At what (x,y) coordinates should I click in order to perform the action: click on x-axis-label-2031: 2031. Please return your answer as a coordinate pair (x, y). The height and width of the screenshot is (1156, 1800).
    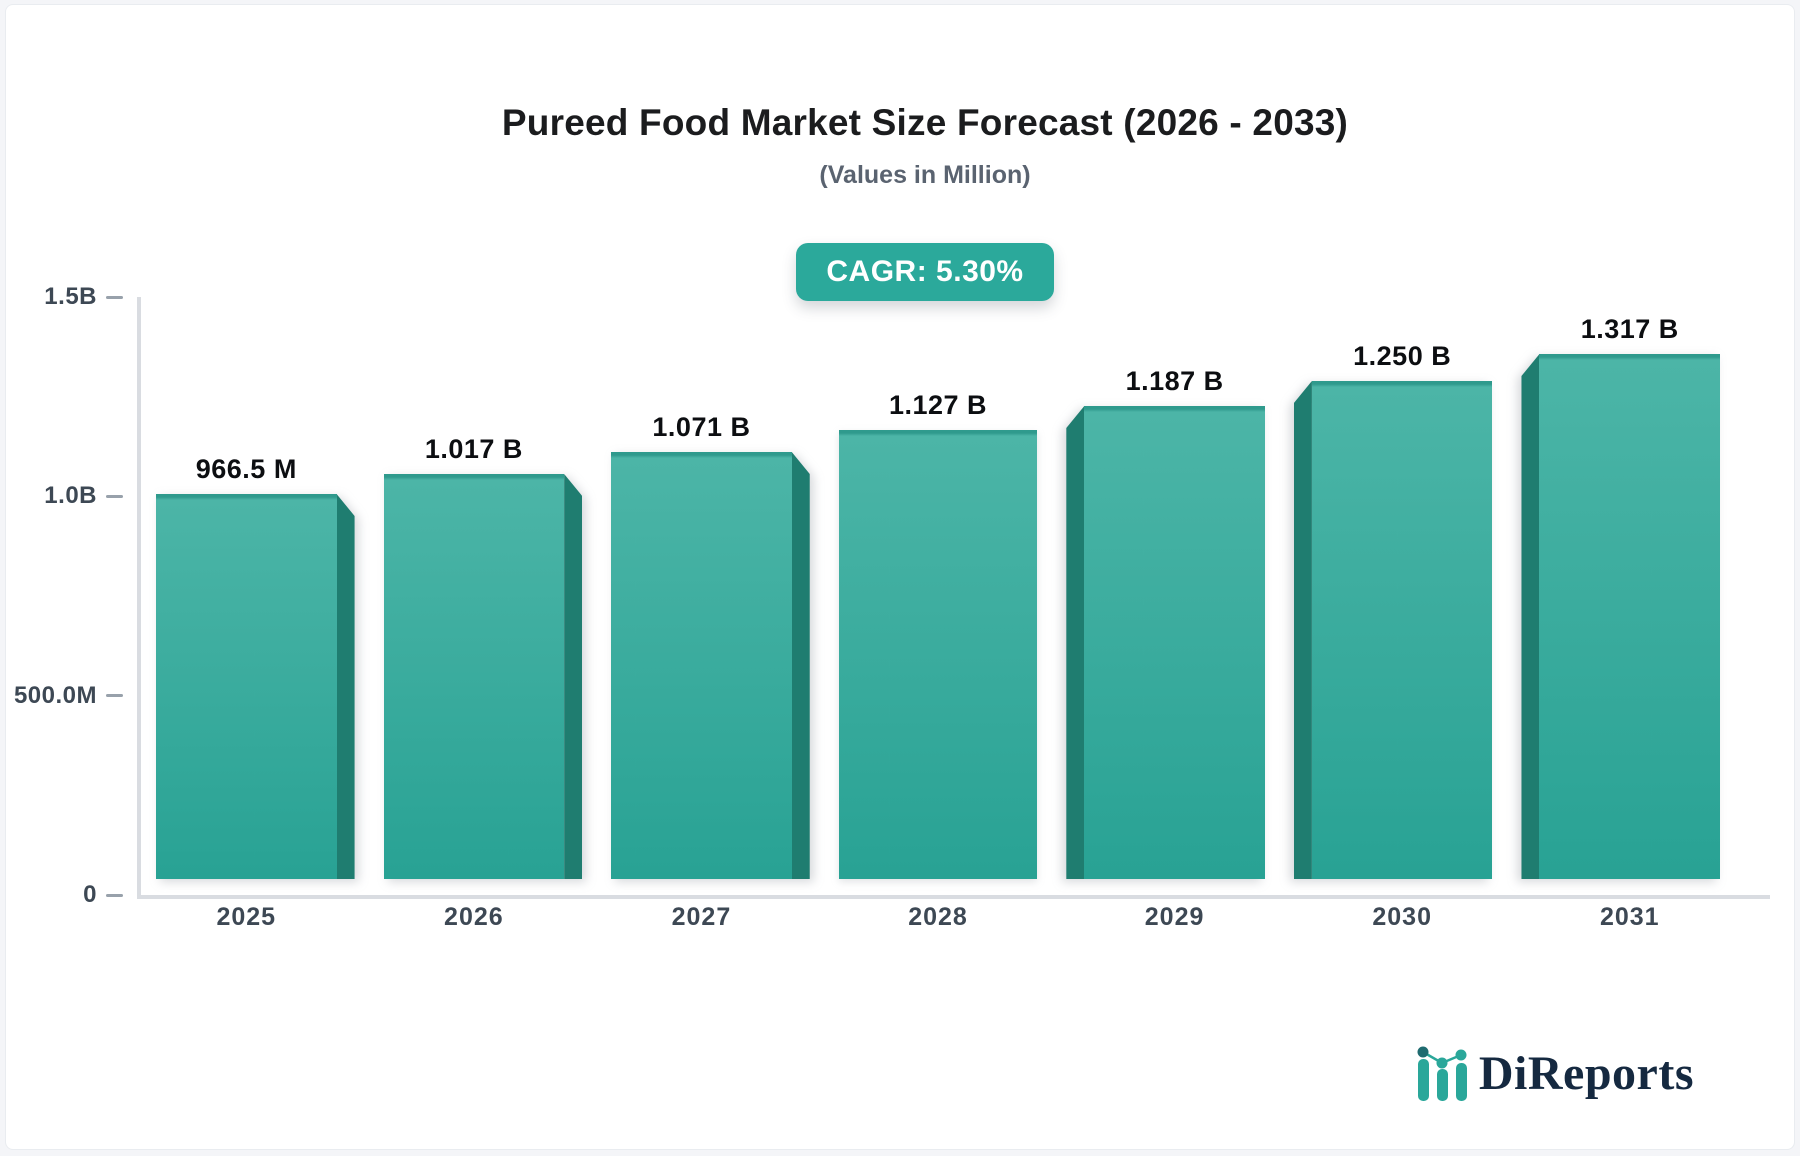
    Looking at the image, I should click on (1629, 917).